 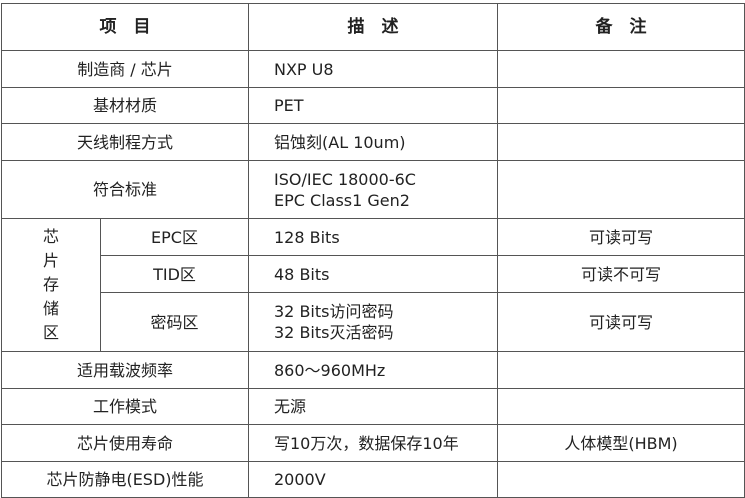 I want to click on desc-cell: 写10万次，数据保存10年, so click(x=373, y=443).